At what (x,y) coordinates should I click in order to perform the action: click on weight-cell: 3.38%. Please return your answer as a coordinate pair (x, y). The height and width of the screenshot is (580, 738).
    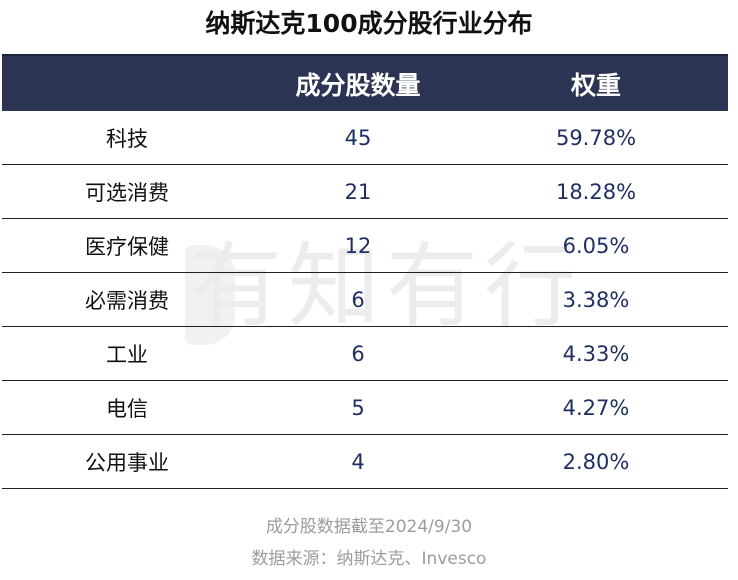
    Looking at the image, I should click on (596, 299).